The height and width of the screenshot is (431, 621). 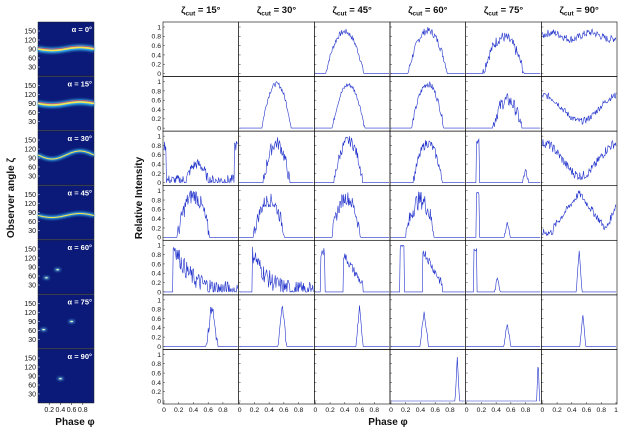 I want to click on x-tick-label: 0.6, so click(x=72, y=410).